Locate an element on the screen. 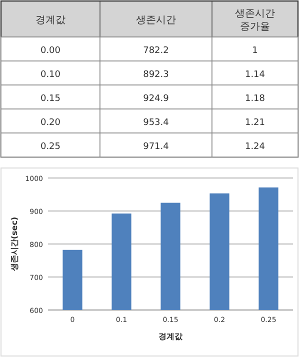  data-label: 782.2 is located at coordinates (156, 51).